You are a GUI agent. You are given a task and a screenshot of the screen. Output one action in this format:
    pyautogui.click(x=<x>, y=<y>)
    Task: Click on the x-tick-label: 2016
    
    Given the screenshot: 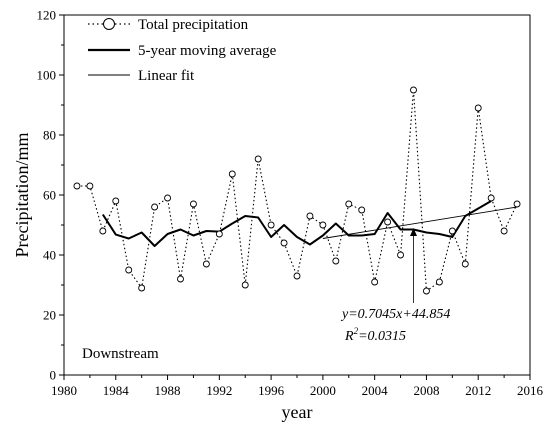 What is the action you would take?
    pyautogui.click(x=530, y=390)
    